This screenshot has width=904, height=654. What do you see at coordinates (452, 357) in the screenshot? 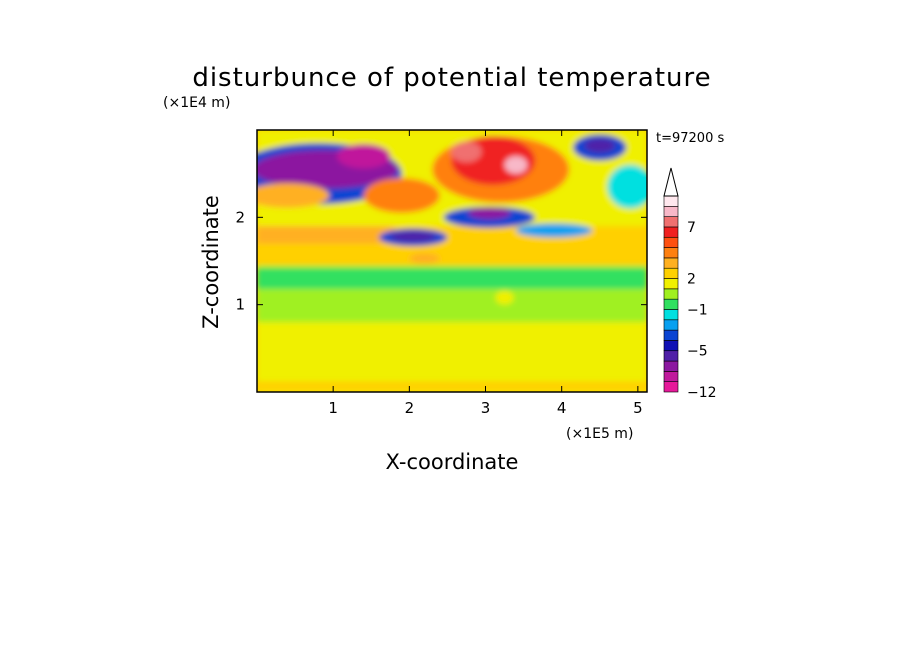
I see `field-lower-layer` at bounding box center [452, 357].